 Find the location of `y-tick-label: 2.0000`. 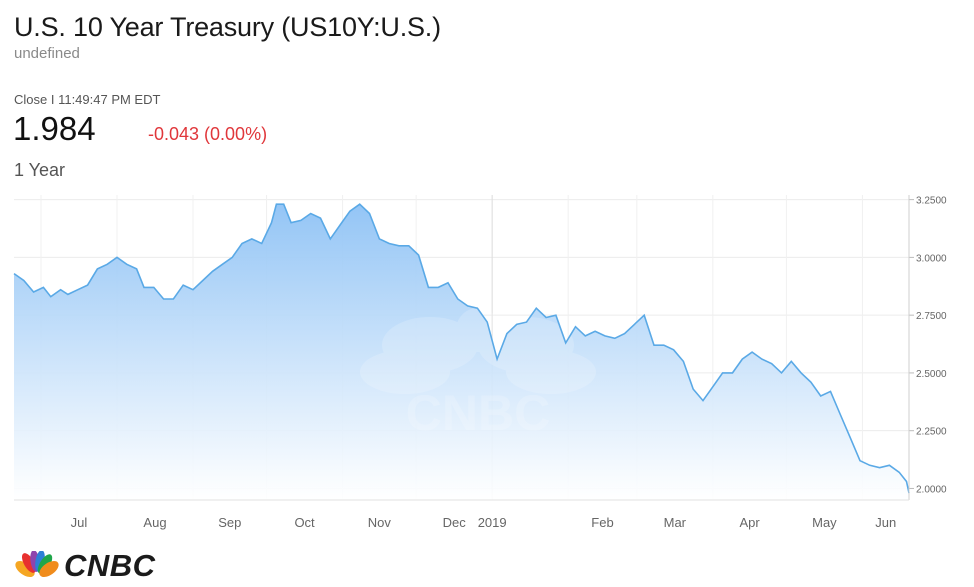

y-tick-label: 2.0000 is located at coordinates (931, 489).